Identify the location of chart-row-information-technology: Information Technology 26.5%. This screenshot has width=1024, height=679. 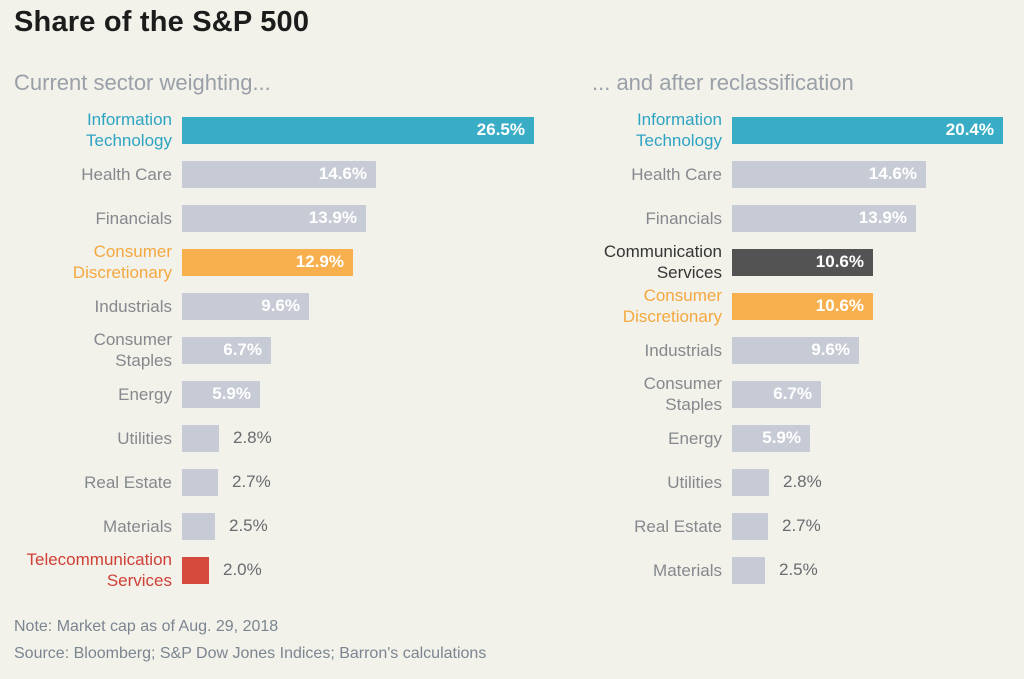
(284, 130).